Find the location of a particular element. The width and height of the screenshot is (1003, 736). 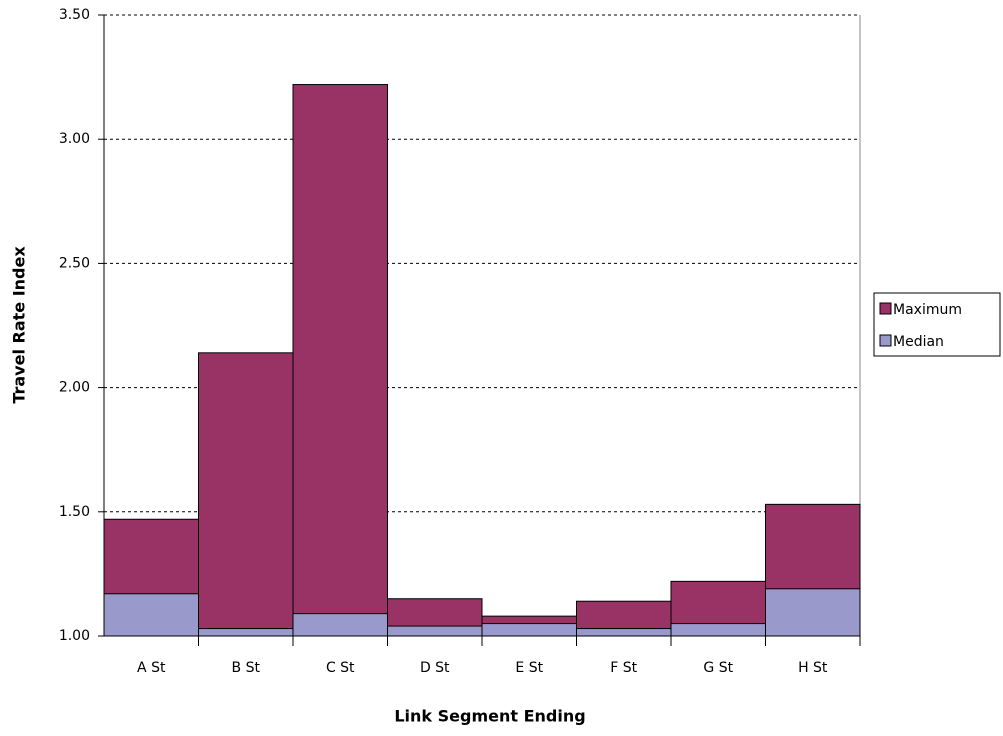

x-tick-label: C St is located at coordinates (340, 668).